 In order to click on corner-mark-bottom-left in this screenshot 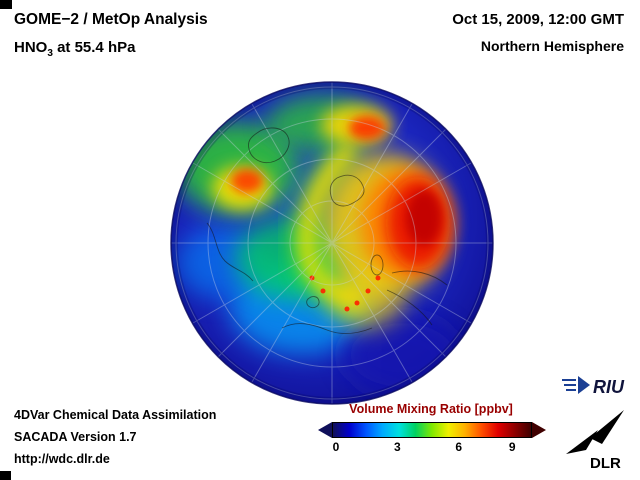, I will do `click(5, 475)`.